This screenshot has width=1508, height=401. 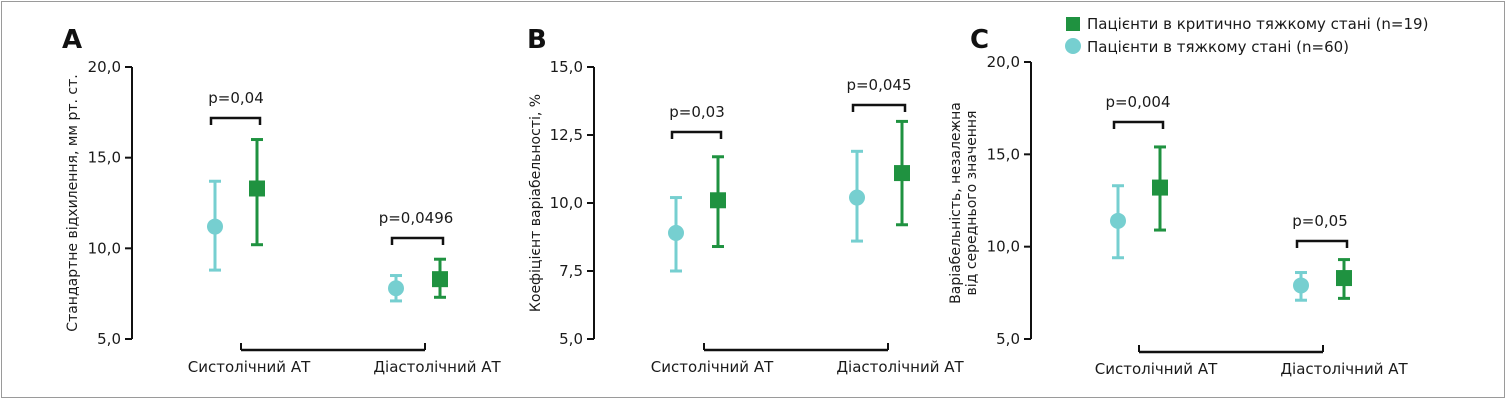 What do you see at coordinates (979, 40) in the screenshot?
I see `panel-letter-c: C` at bounding box center [979, 40].